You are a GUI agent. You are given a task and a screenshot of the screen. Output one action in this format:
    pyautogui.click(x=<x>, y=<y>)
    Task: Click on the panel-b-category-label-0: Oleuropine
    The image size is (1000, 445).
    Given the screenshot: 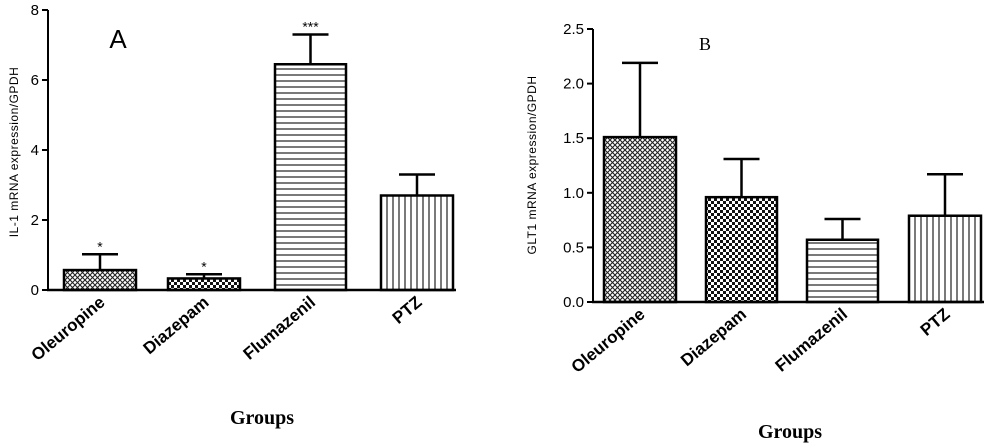 What is the action you would take?
    pyautogui.click(x=608, y=341)
    